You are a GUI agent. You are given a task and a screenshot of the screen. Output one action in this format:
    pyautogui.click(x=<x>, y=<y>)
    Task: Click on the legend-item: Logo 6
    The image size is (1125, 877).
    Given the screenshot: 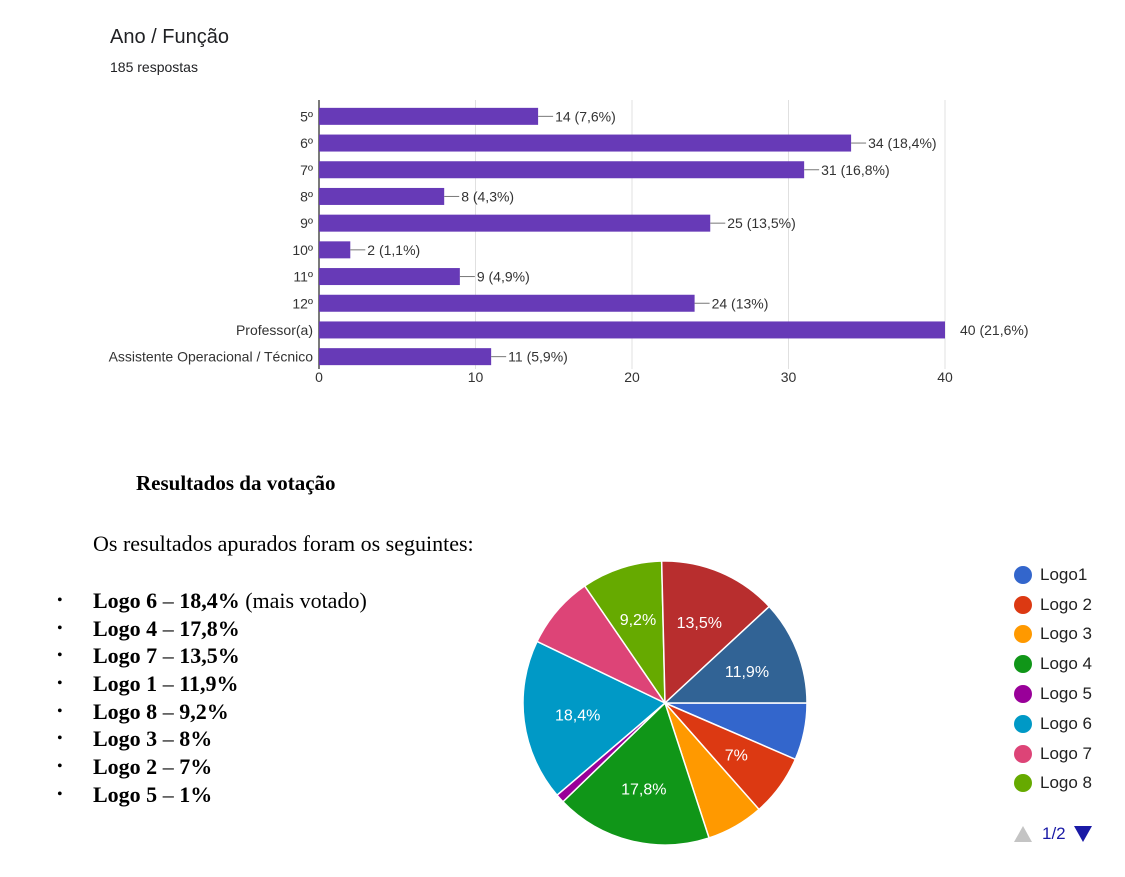 What is the action you would take?
    pyautogui.click(x=1053, y=724)
    